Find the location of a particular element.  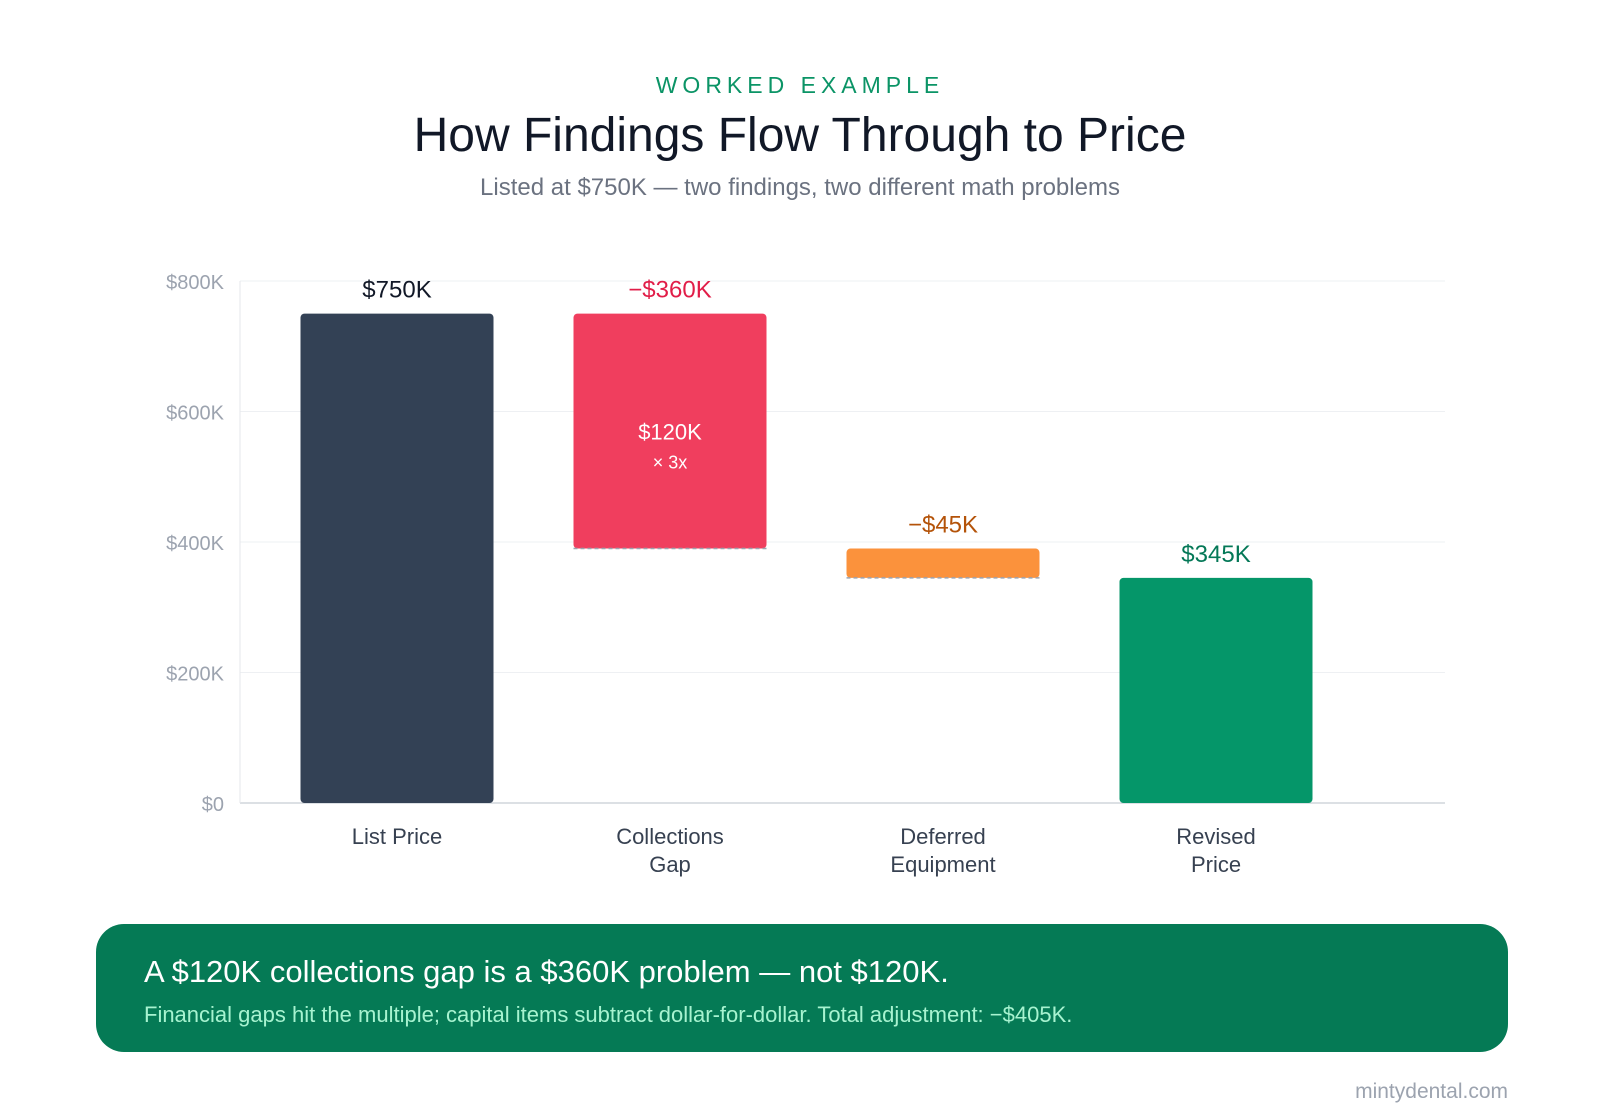

y-tick-label: $600K is located at coordinates (195, 414).